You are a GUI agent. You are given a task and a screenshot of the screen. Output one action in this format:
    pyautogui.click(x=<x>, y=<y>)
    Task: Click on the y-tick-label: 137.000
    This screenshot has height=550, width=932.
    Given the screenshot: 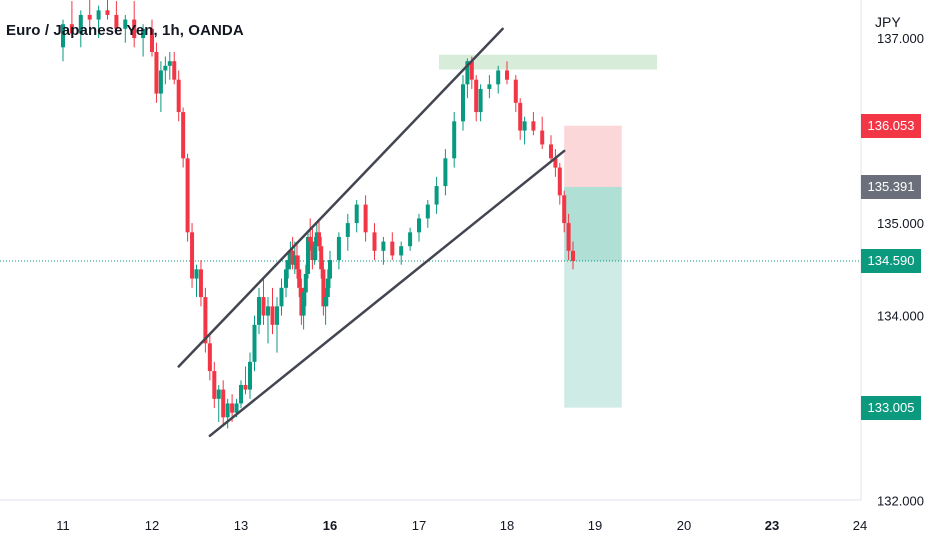 What is the action you would take?
    pyautogui.click(x=900, y=38)
    